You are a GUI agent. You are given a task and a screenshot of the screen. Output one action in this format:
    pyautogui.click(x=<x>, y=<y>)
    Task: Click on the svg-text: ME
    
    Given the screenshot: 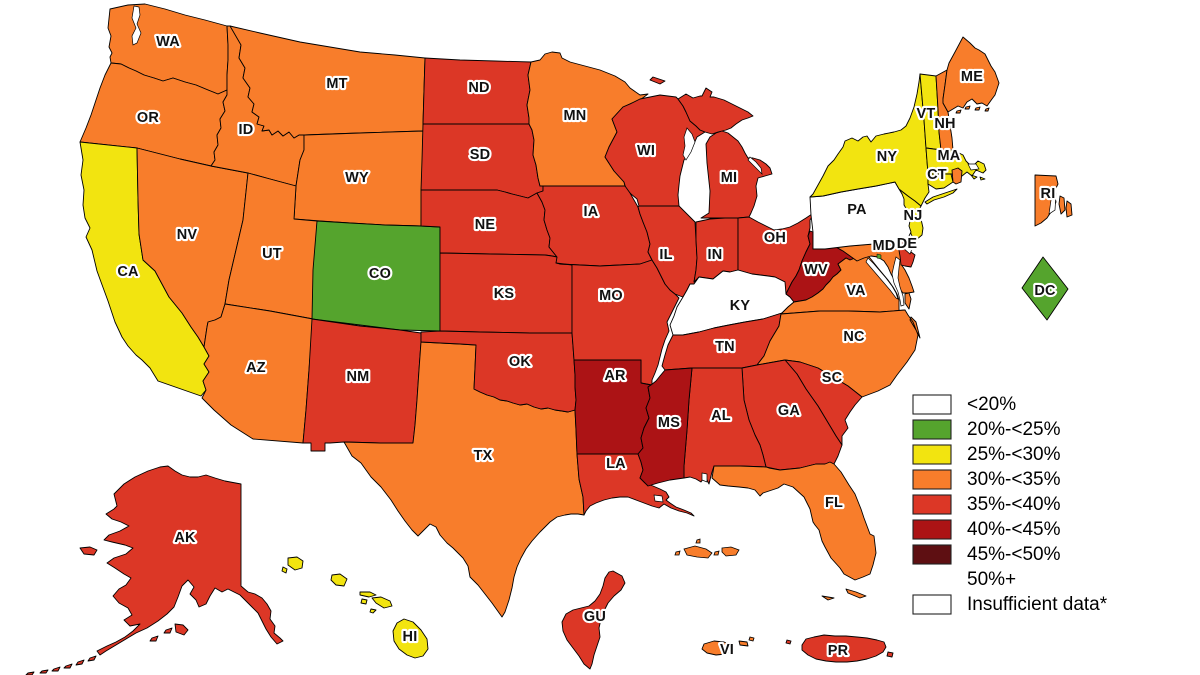 What is the action you would take?
    pyautogui.click(x=972, y=77)
    